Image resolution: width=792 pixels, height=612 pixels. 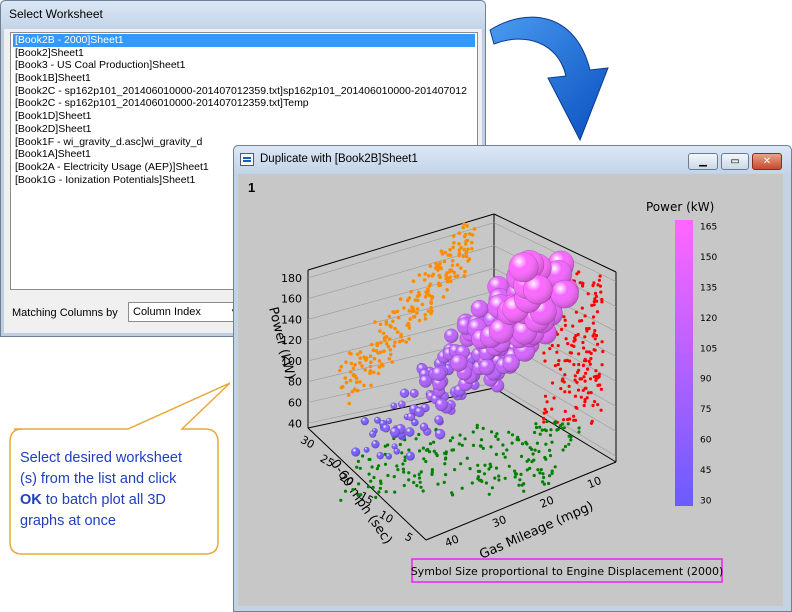 I want to click on minimize-button: ▁, so click(x=703, y=161).